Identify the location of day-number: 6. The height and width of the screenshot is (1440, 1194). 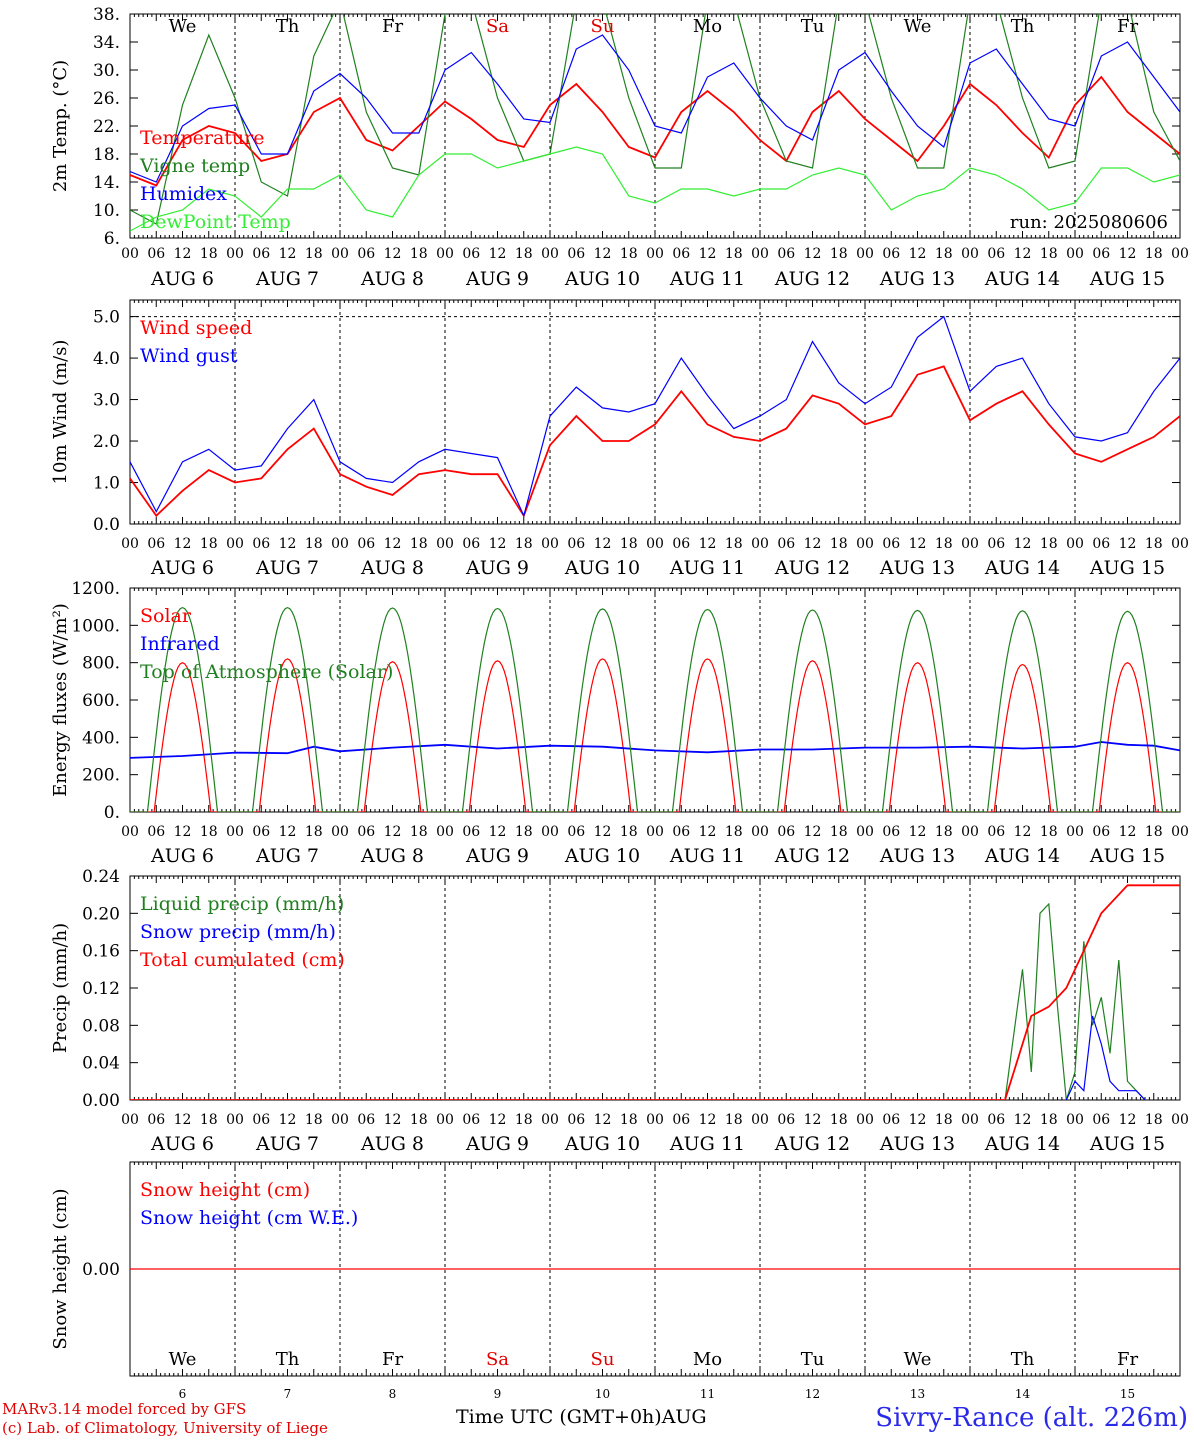
(183, 1394).